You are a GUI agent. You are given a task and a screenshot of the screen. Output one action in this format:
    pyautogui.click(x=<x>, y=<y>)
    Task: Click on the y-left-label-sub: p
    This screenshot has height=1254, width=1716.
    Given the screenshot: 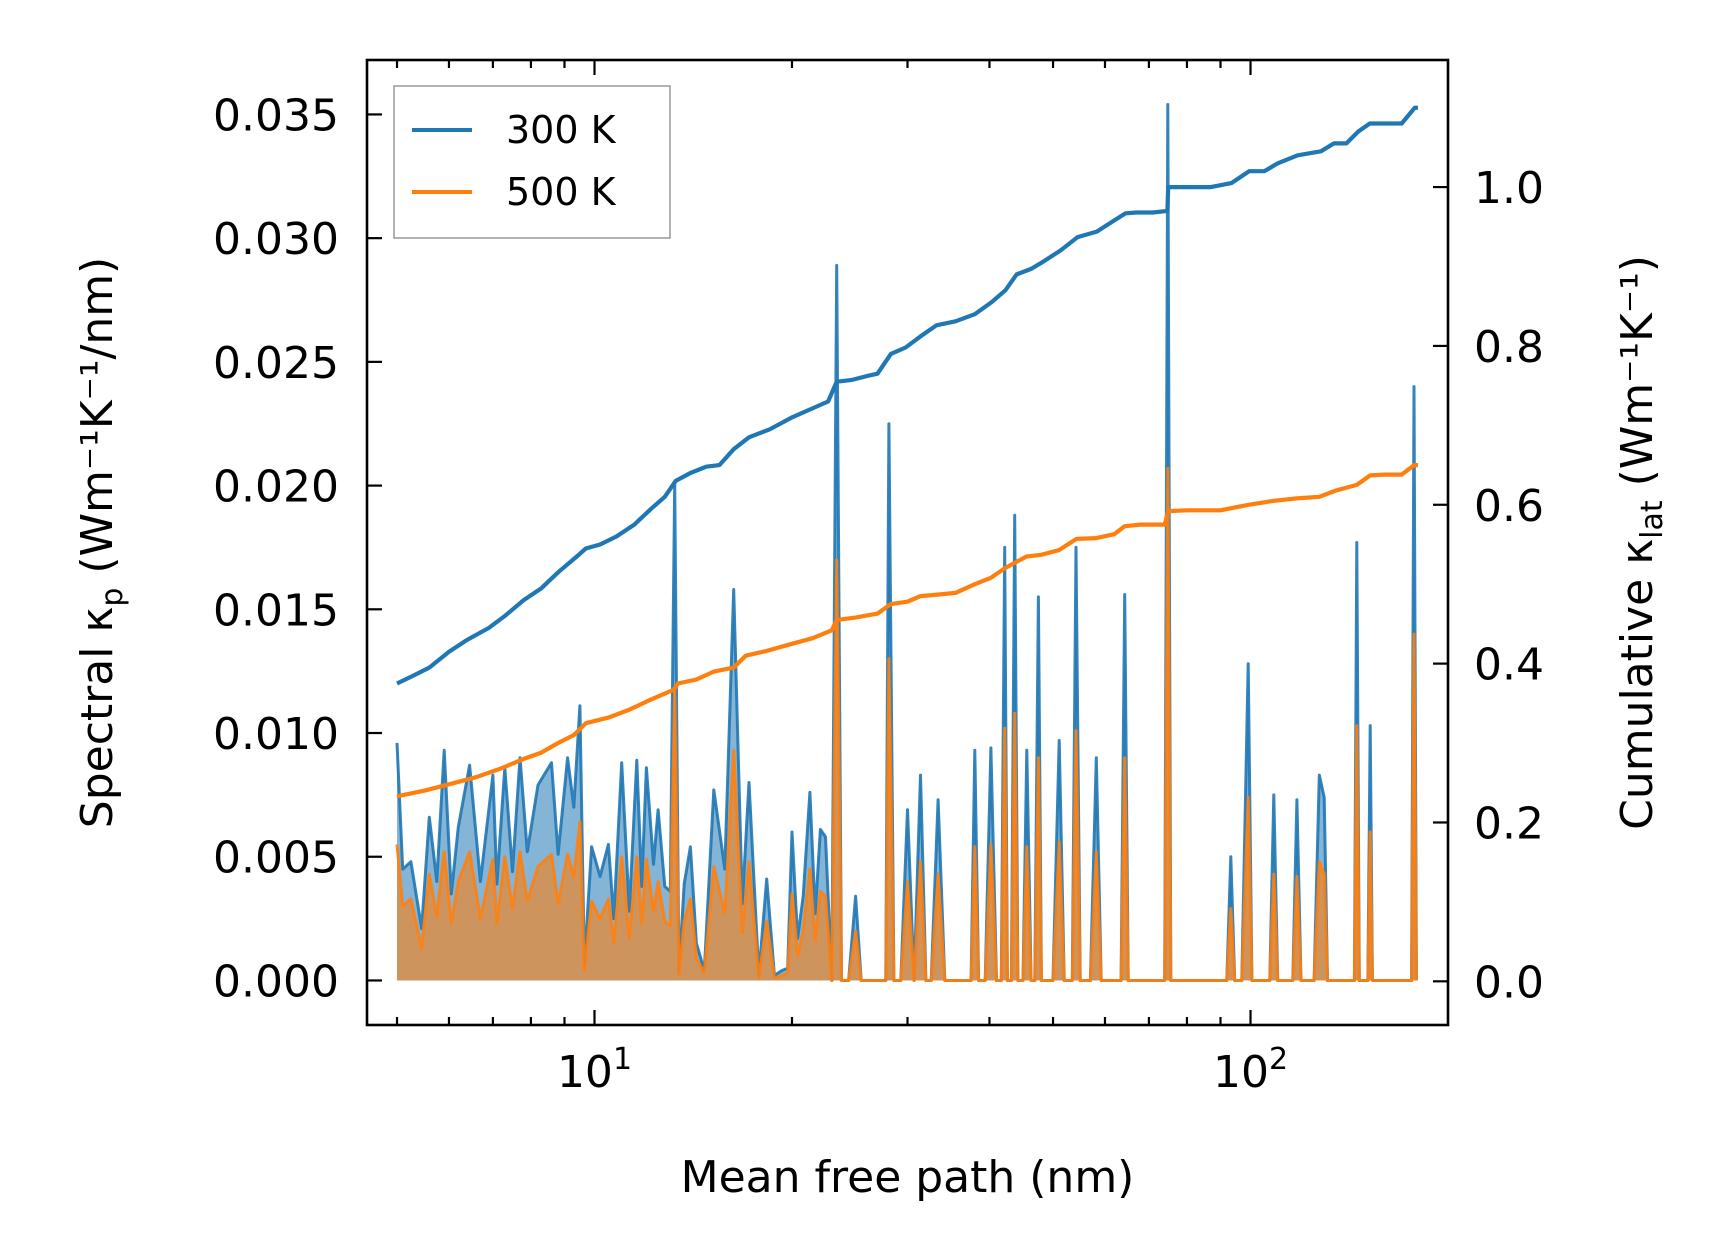 What is the action you would take?
    pyautogui.click(x=112, y=597)
    